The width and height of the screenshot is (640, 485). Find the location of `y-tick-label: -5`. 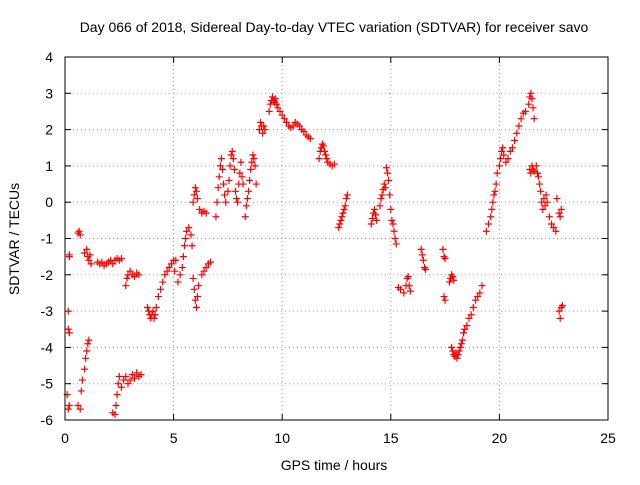

y-tick-label: -5 is located at coordinates (47, 384).